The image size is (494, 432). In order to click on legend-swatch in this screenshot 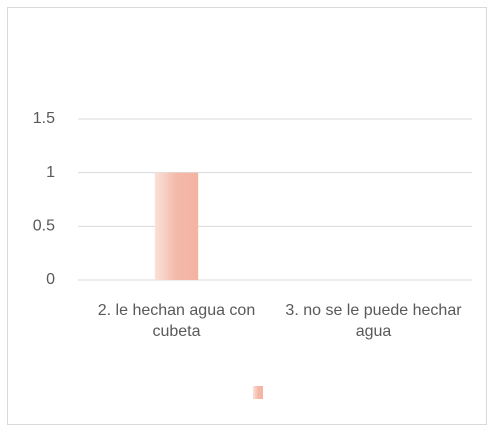, I will do `click(258, 392)`.